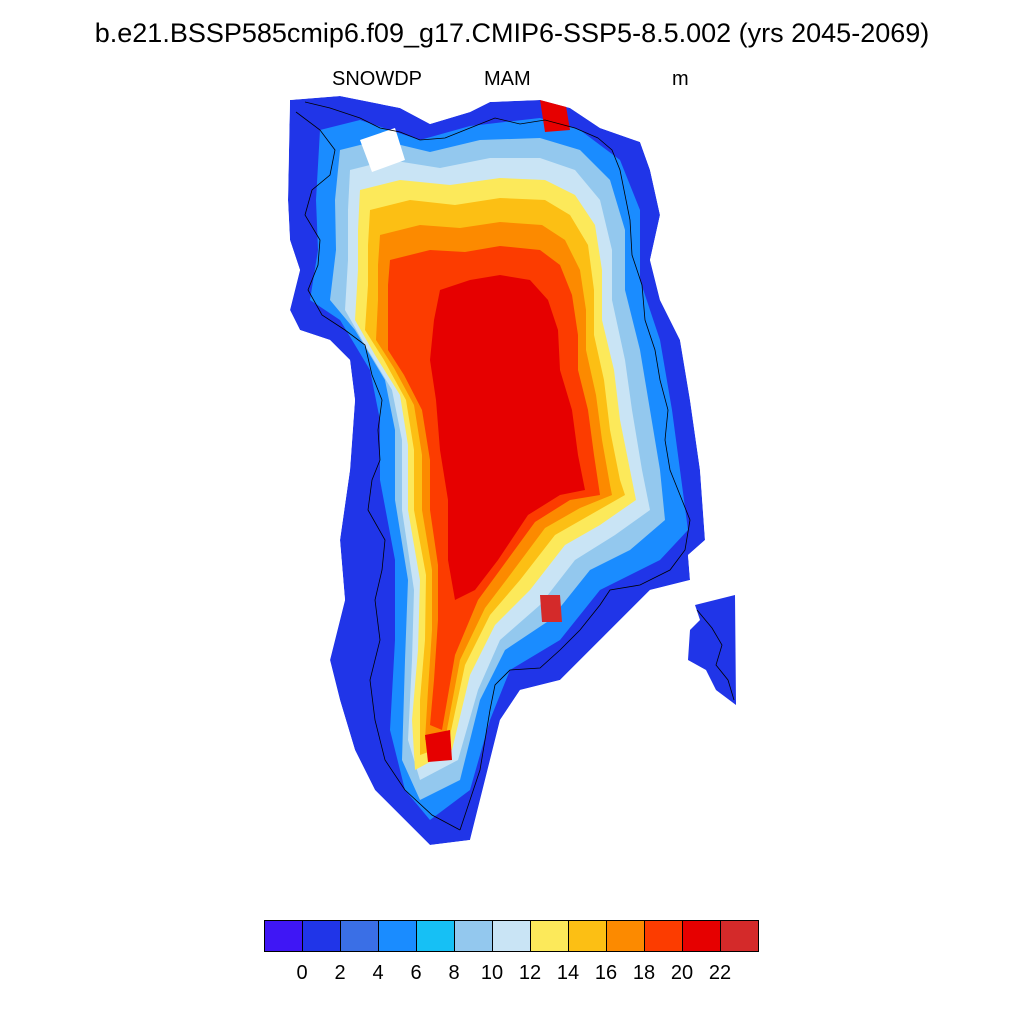 This screenshot has height=1024, width=1024. What do you see at coordinates (606, 973) in the screenshot?
I see `colorbar-tick-label: 16` at bounding box center [606, 973].